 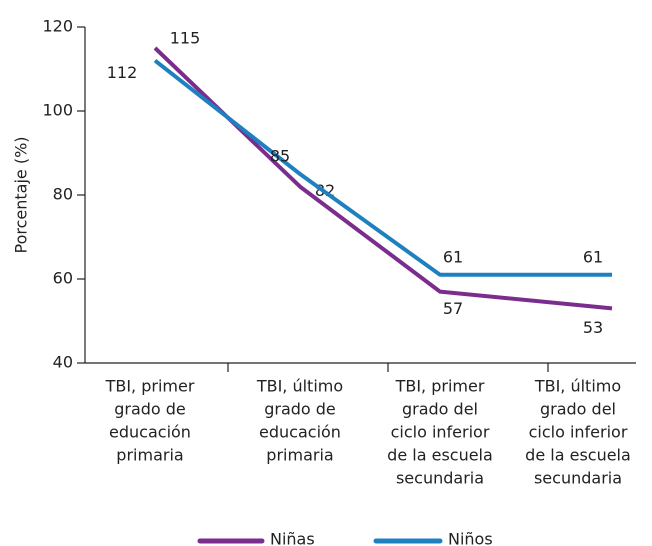 What do you see at coordinates (57, 110) in the screenshot?
I see `y-tick-label: 100` at bounding box center [57, 110].